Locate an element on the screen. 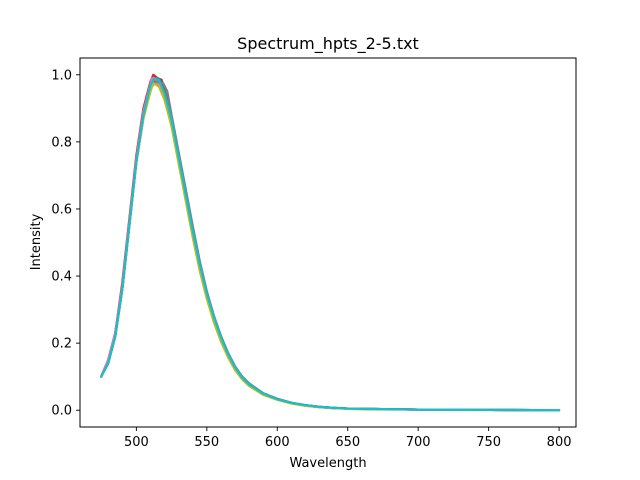 This screenshot has width=640, height=480. chart-title: Spectrum_hpts_2-5.txt is located at coordinates (328, 44).